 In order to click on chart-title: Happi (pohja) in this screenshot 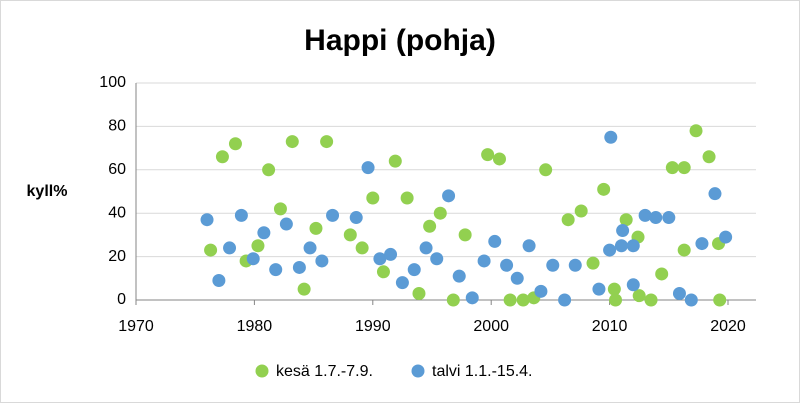, I will do `click(400, 40)`.